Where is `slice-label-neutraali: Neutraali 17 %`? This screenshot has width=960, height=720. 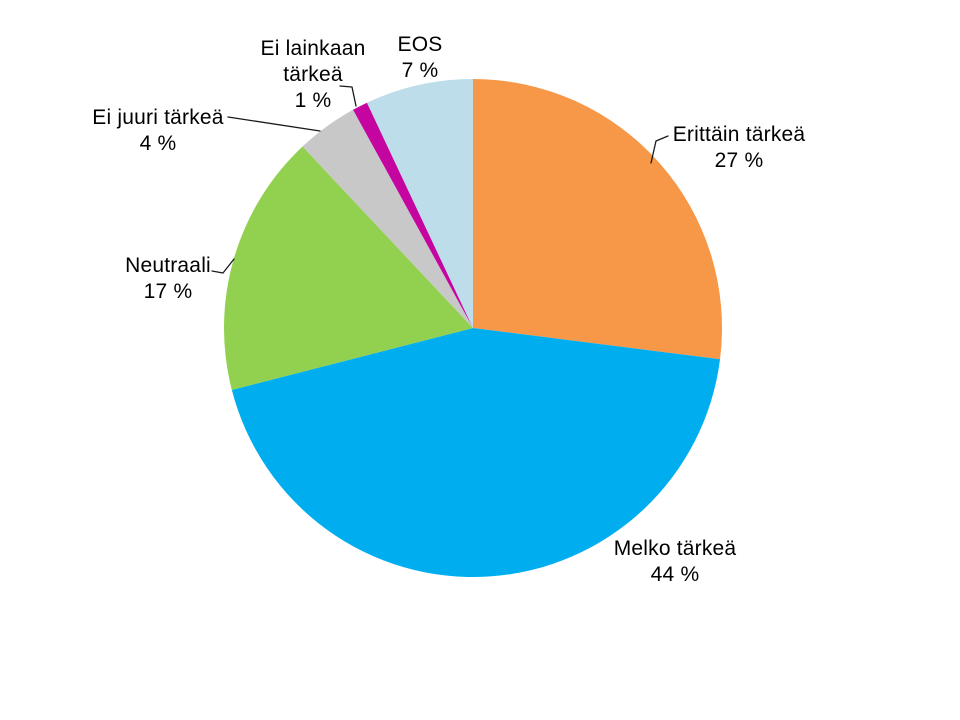
slice-label-neutraali: Neutraali 17 % is located at coordinates (168, 279).